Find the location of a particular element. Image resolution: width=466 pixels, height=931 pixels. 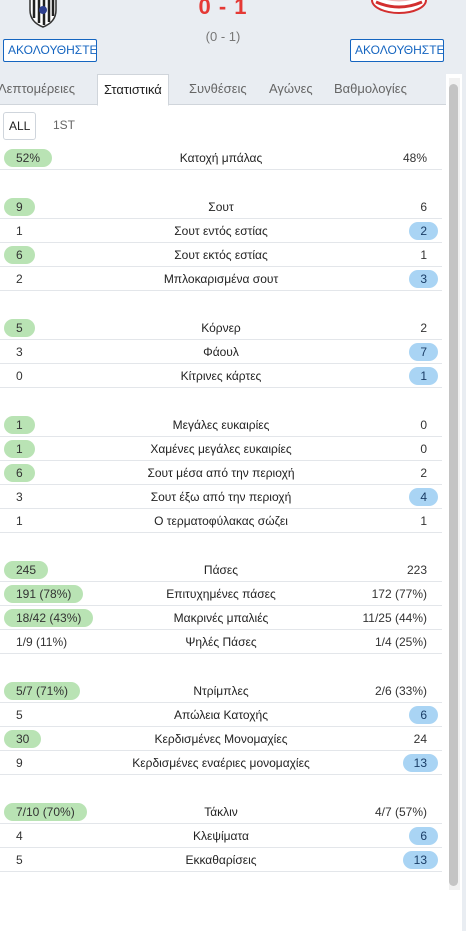

stat-row-shots: 9 Σουτ 6 is located at coordinates (221, 207).